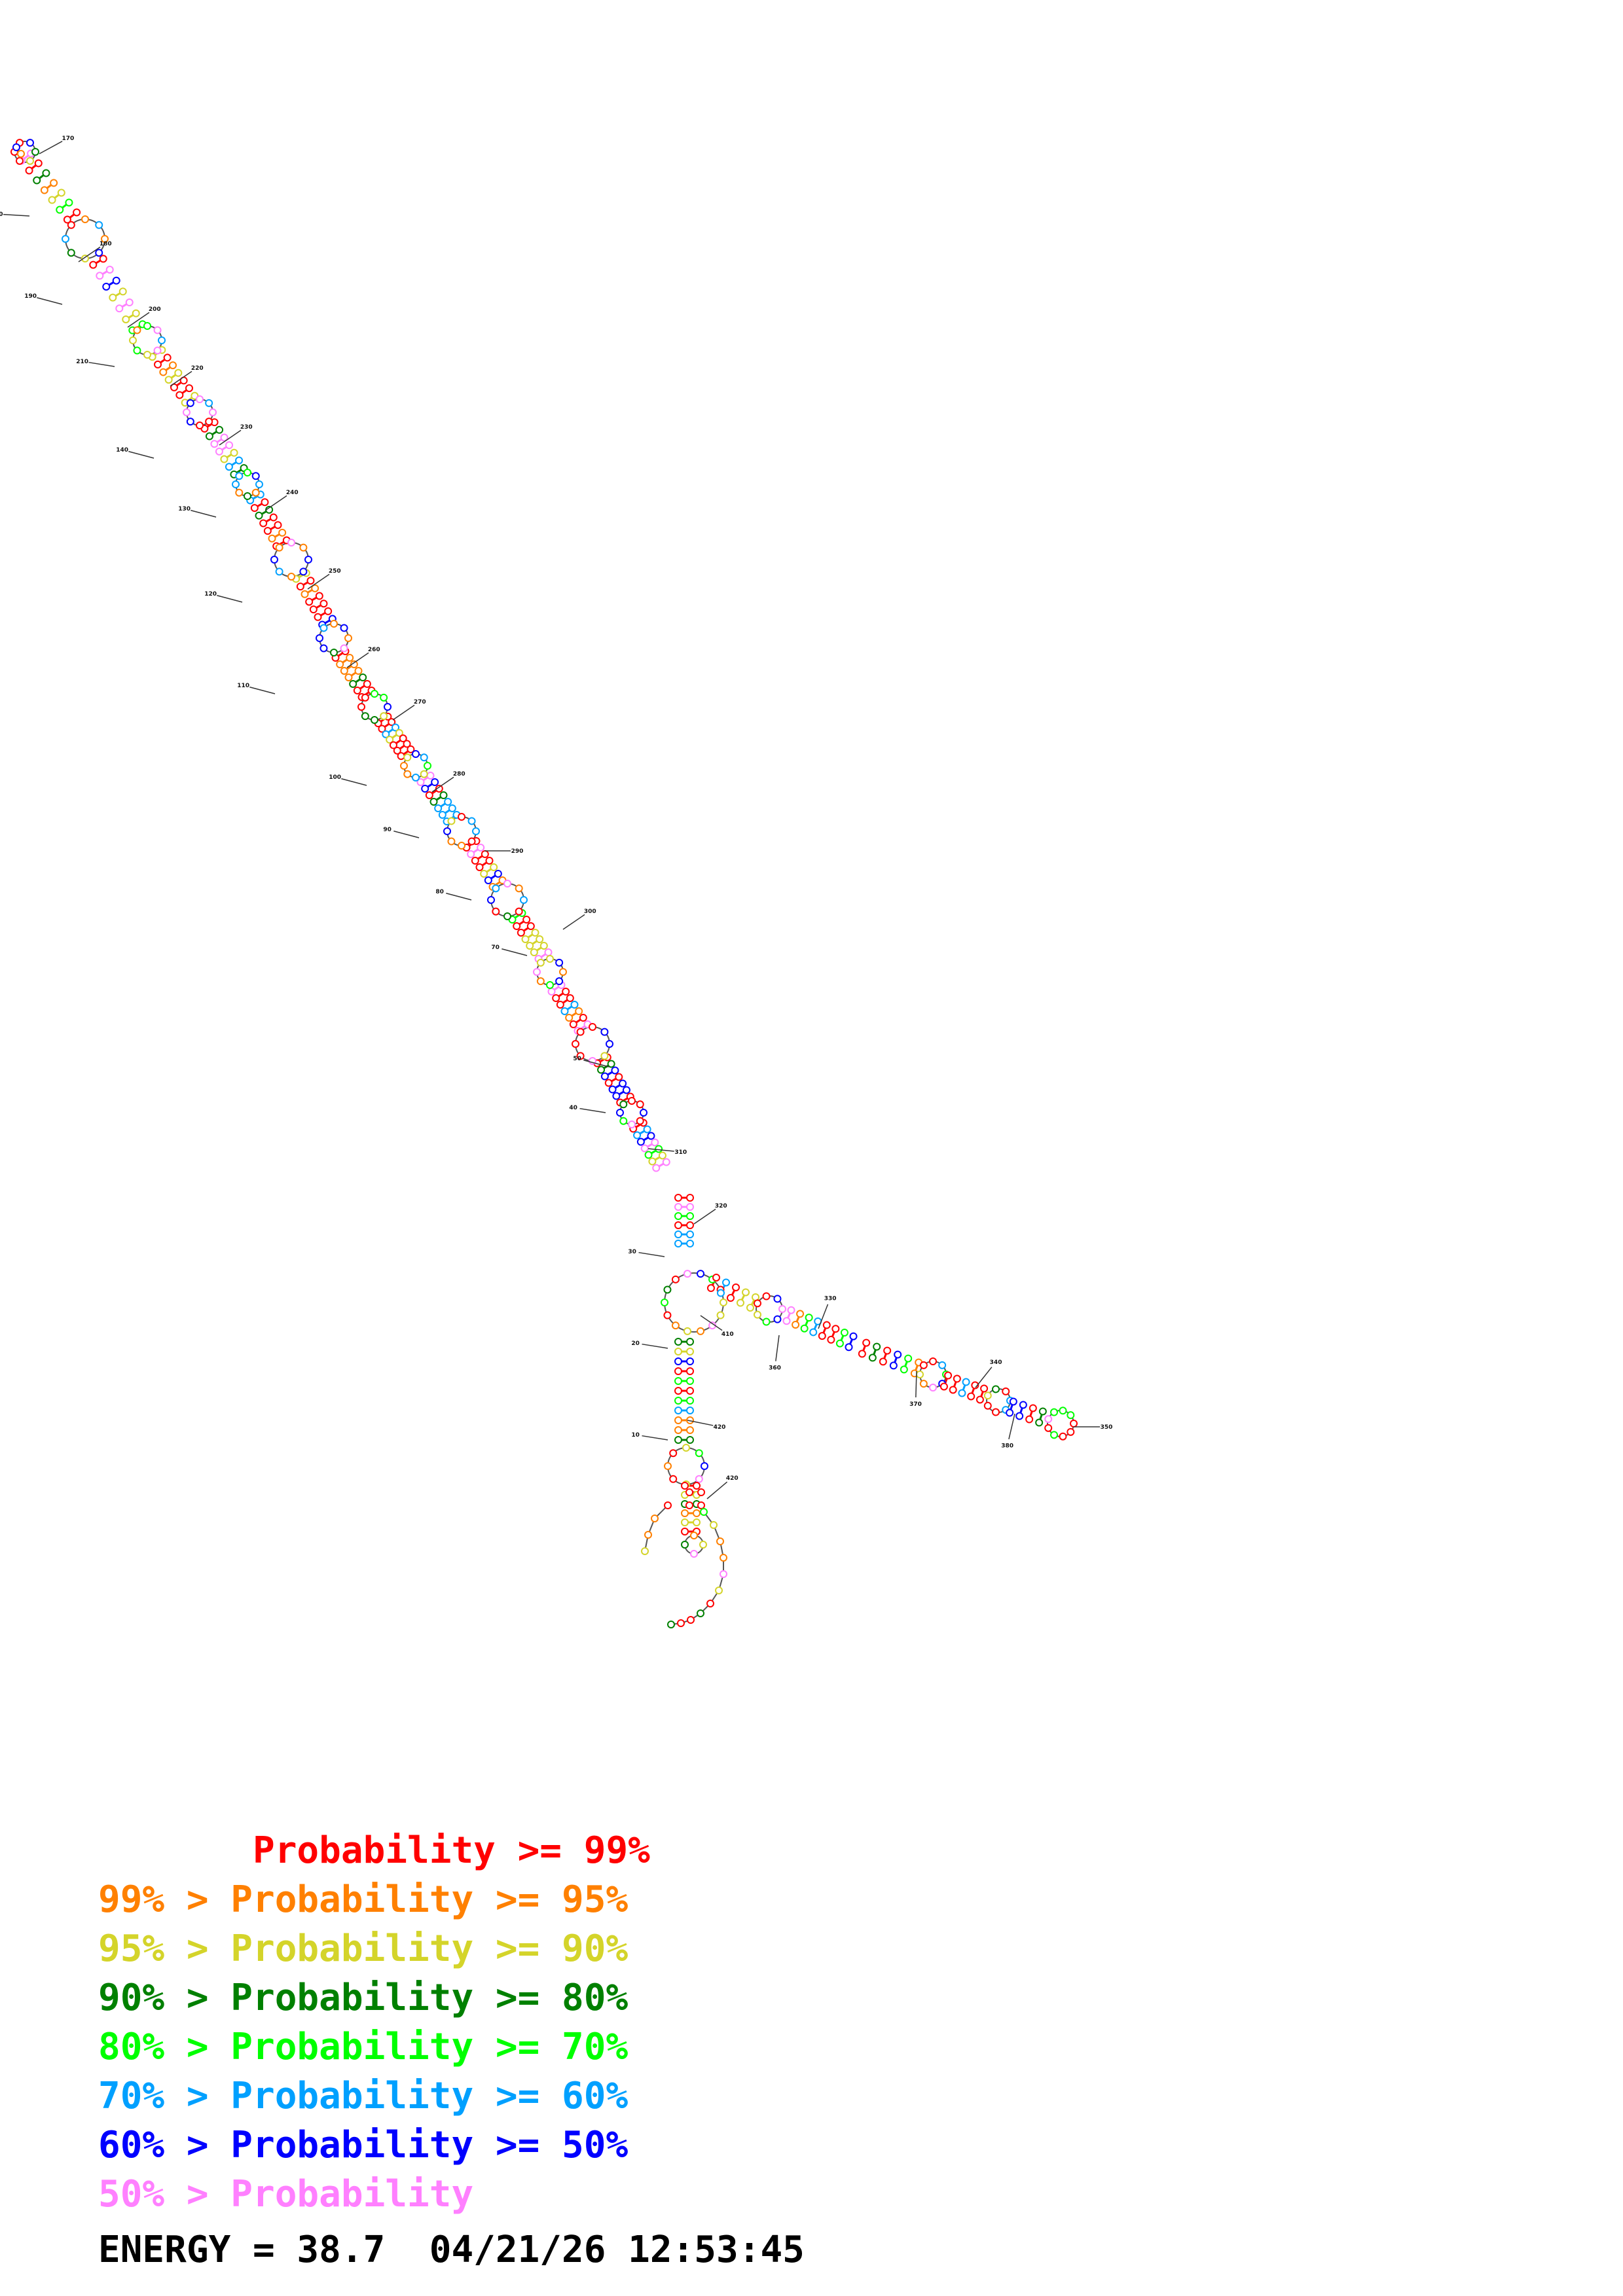 This screenshot has height=2296, width=1623. Describe the element at coordinates (82, 362) in the screenshot. I see `position-number: 210` at that location.